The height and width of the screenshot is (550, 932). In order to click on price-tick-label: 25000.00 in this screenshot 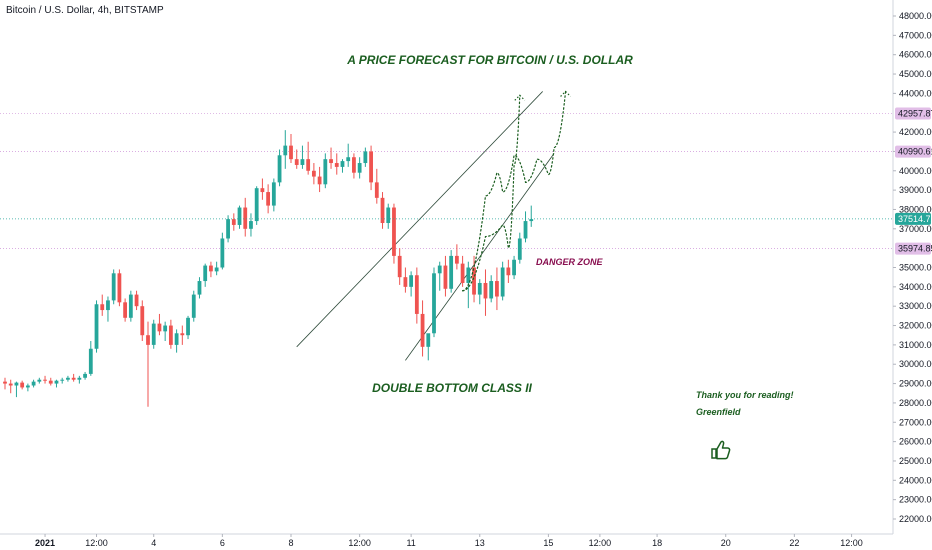, I will do `click(915, 461)`.